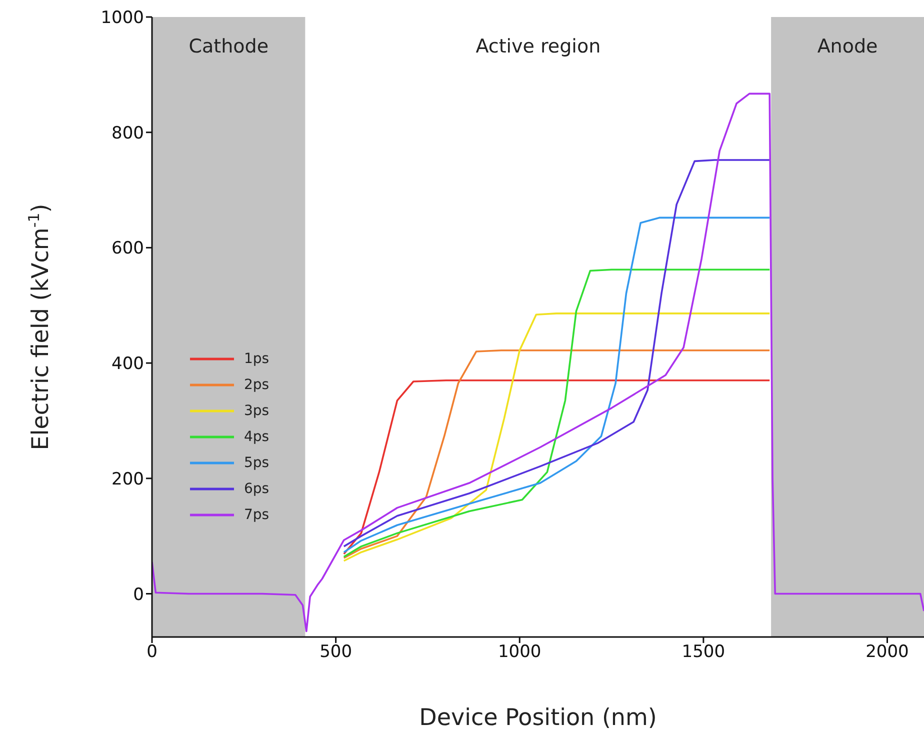  What do you see at coordinates (520, 652) in the screenshot?
I see `x-tick-label: 1000` at bounding box center [520, 652].